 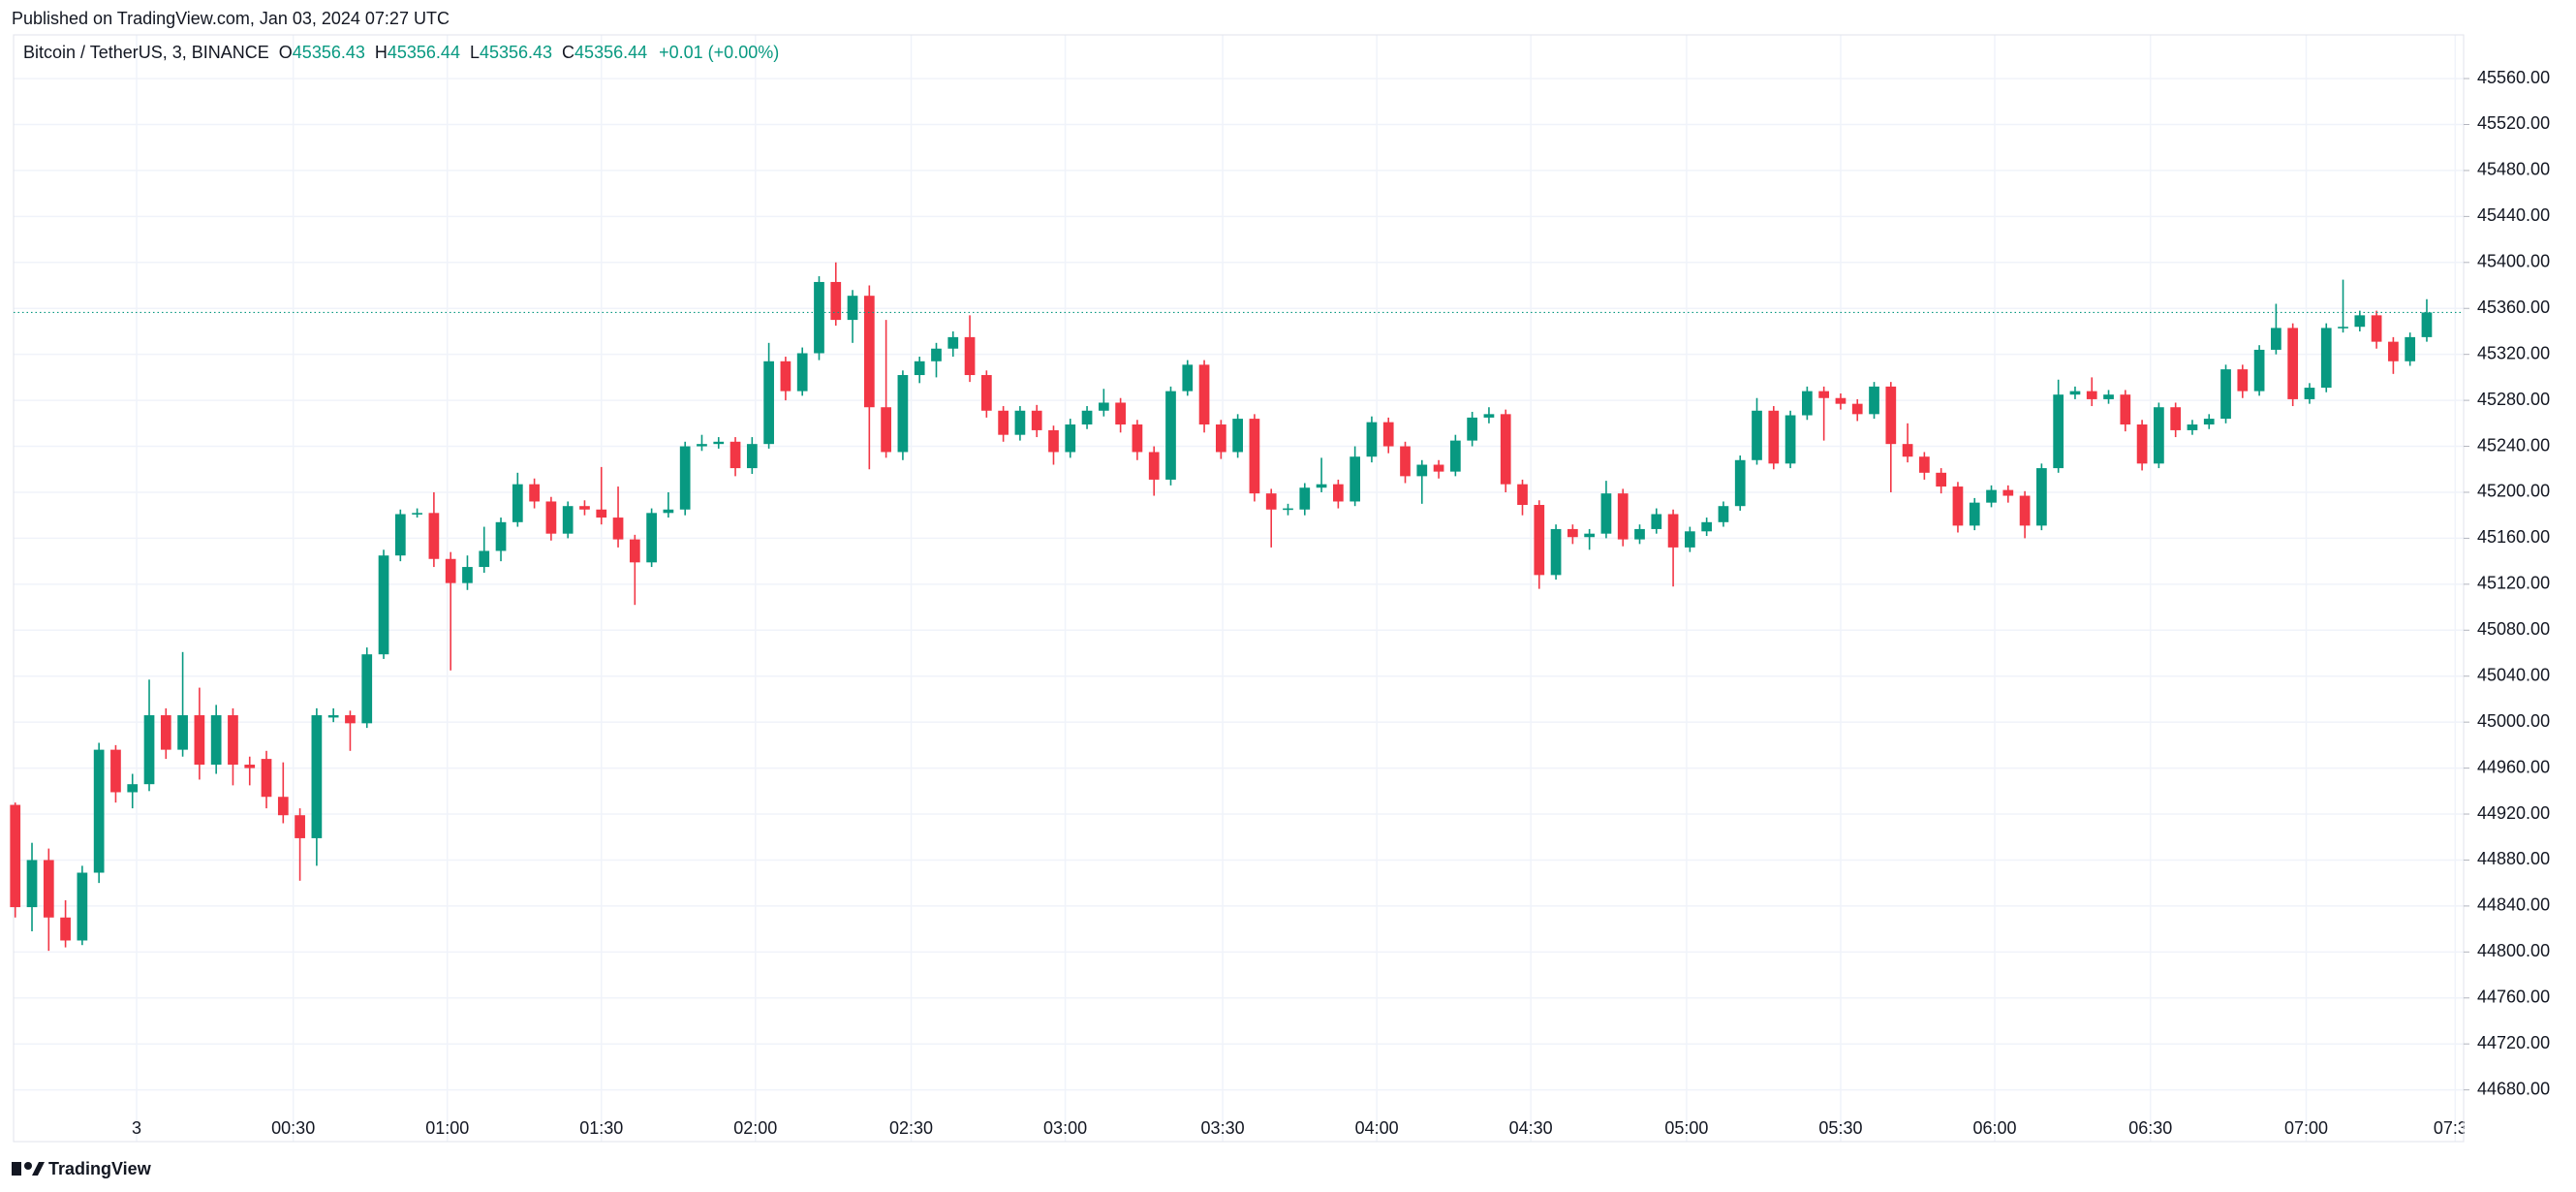 I want to click on y-tick-label: 45080.00, so click(x=2513, y=629).